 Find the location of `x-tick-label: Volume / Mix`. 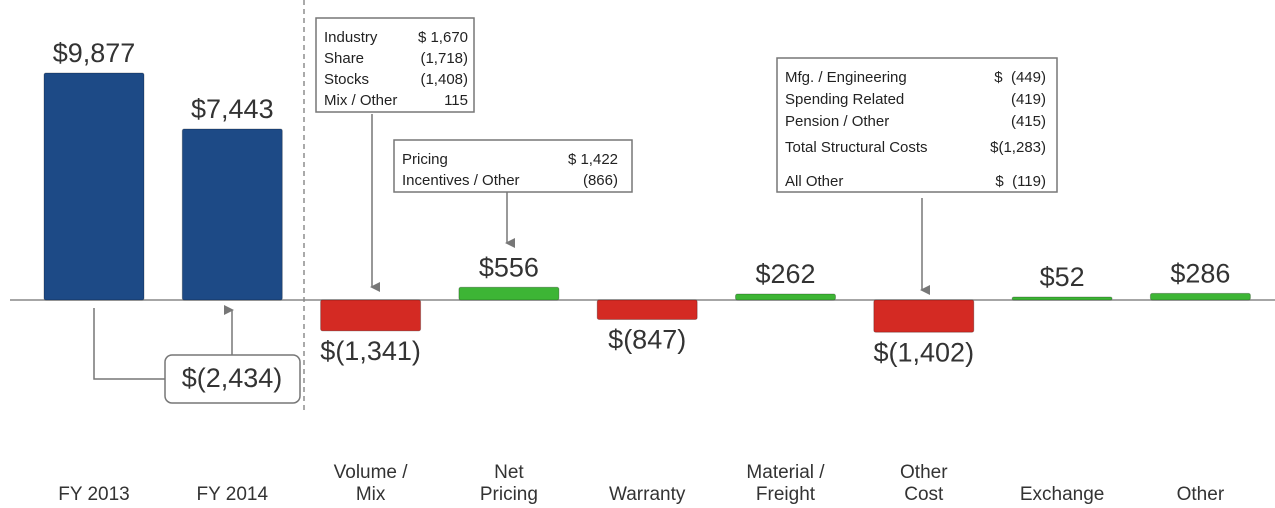

x-tick-label: Volume / Mix is located at coordinates (371, 483).